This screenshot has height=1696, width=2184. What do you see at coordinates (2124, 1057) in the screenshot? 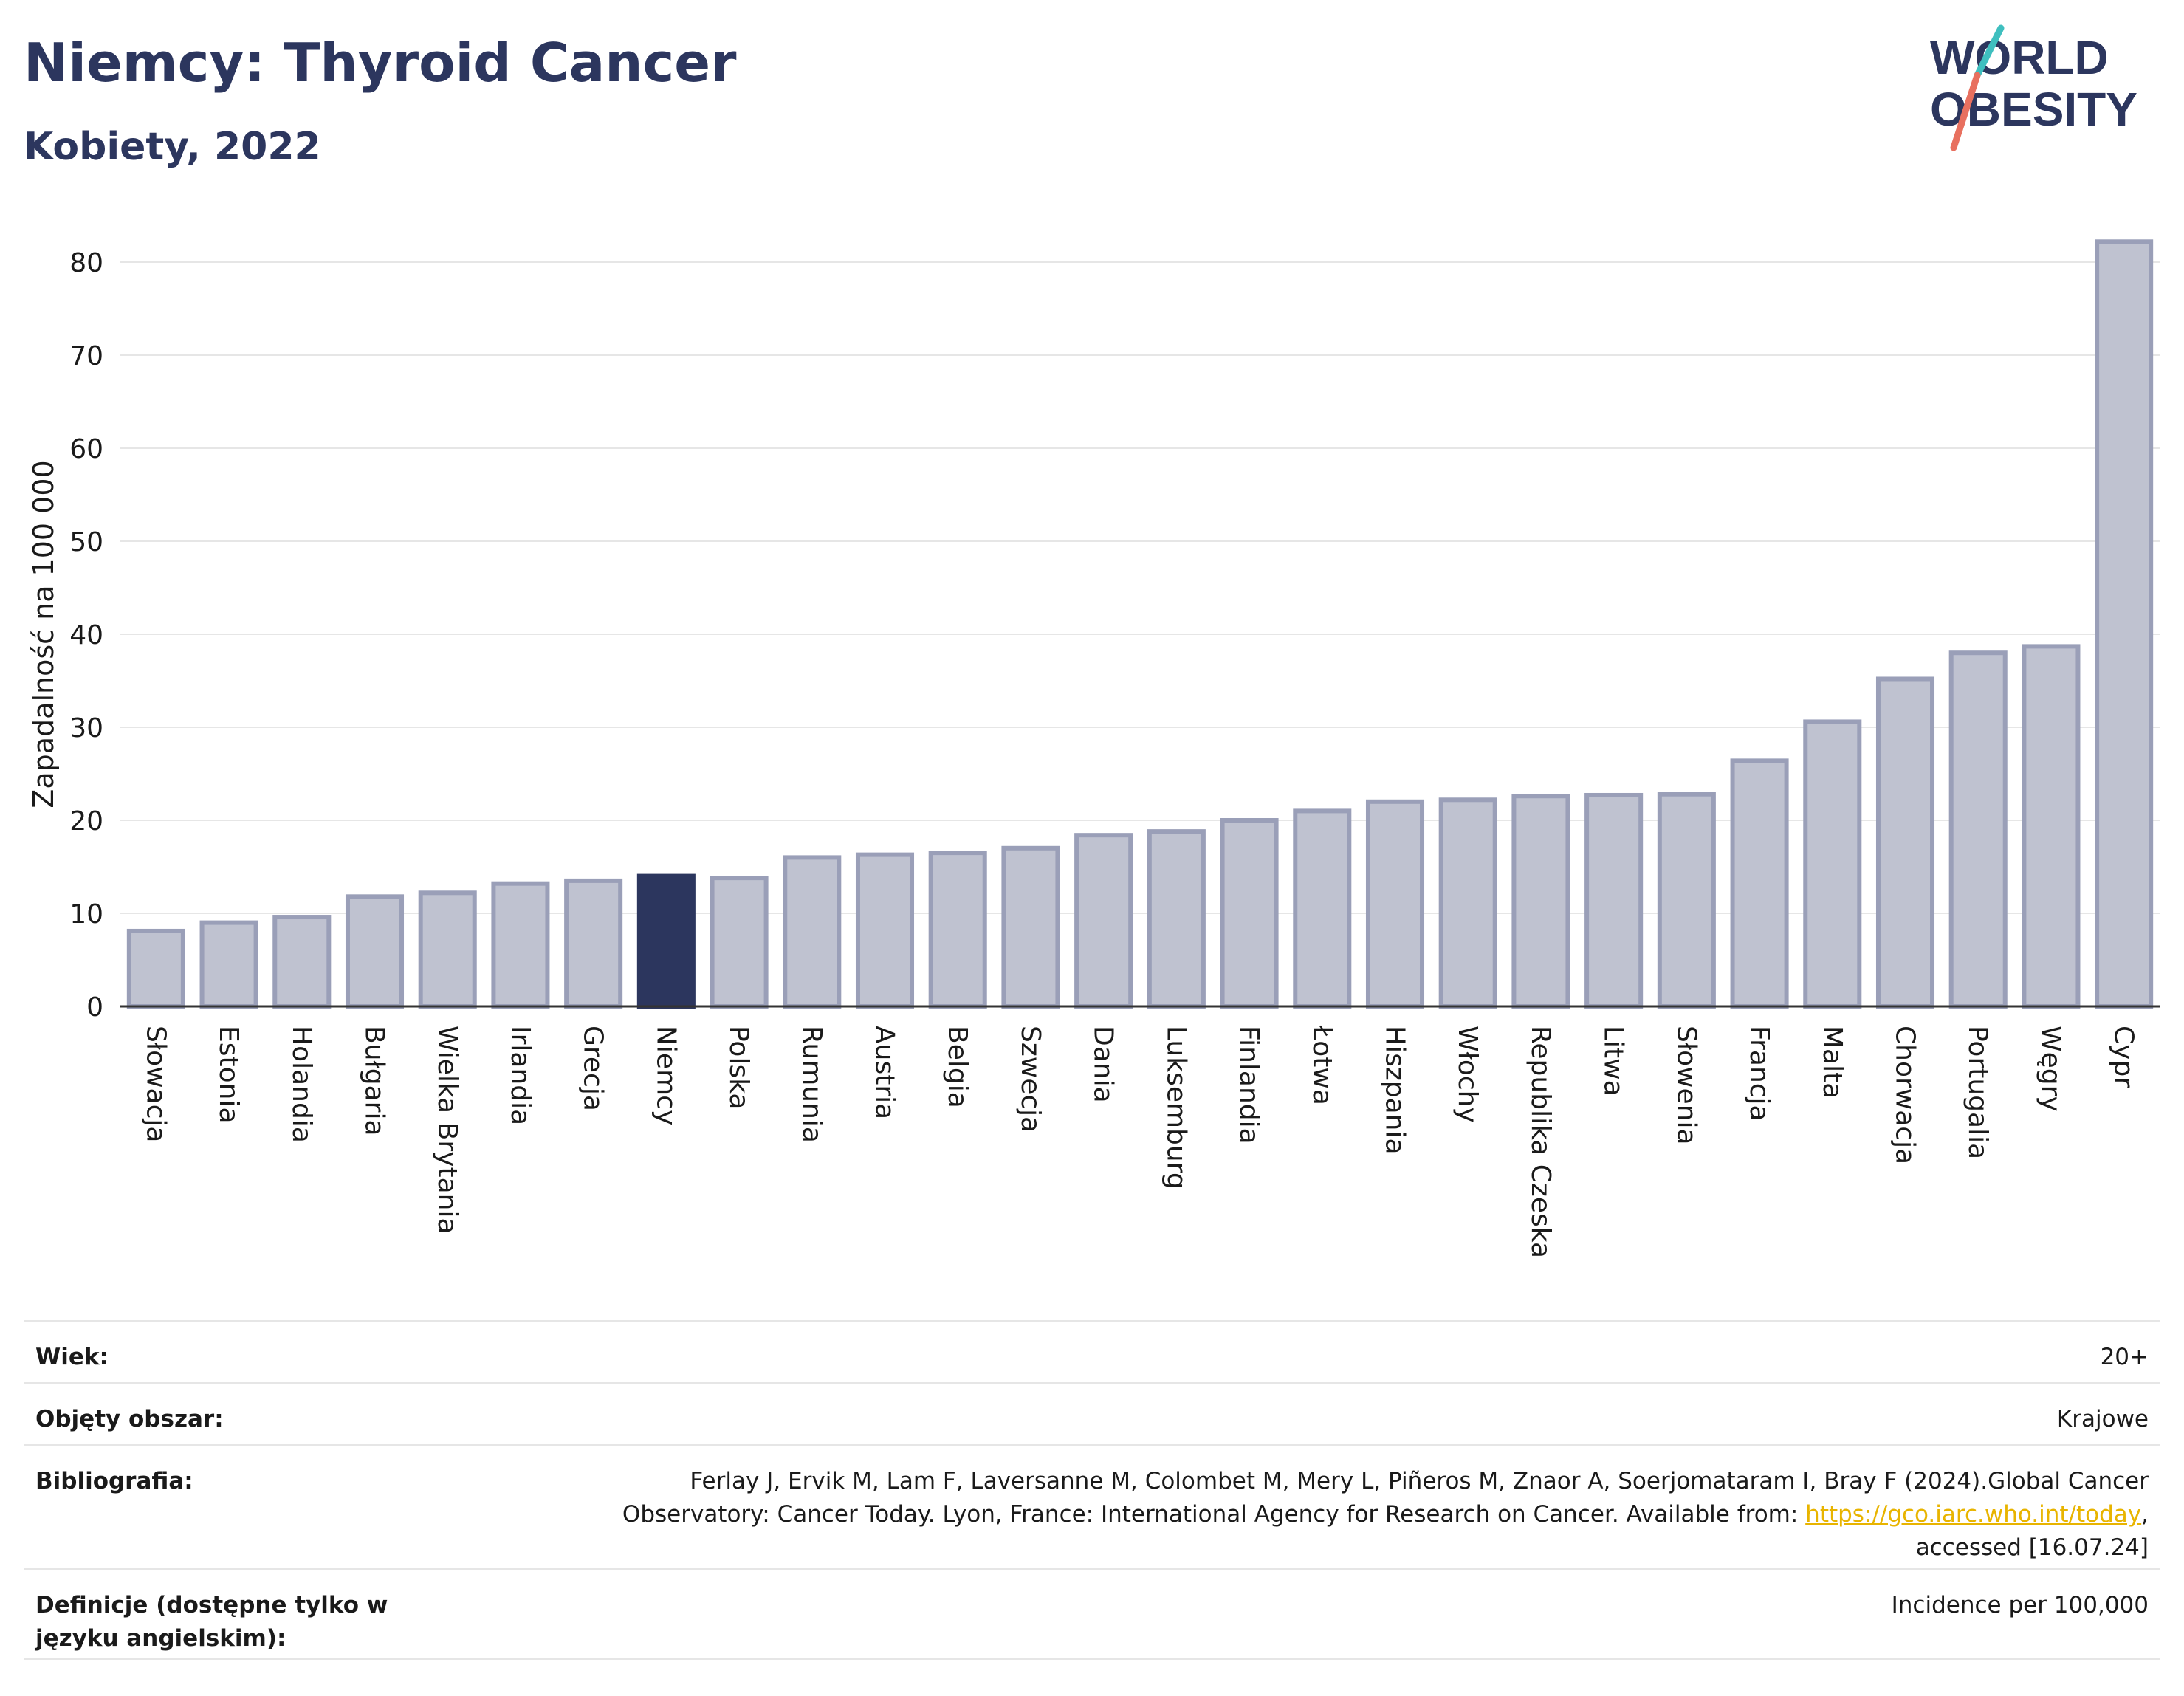
I see `x-tick-label: Cypr` at bounding box center [2124, 1057].